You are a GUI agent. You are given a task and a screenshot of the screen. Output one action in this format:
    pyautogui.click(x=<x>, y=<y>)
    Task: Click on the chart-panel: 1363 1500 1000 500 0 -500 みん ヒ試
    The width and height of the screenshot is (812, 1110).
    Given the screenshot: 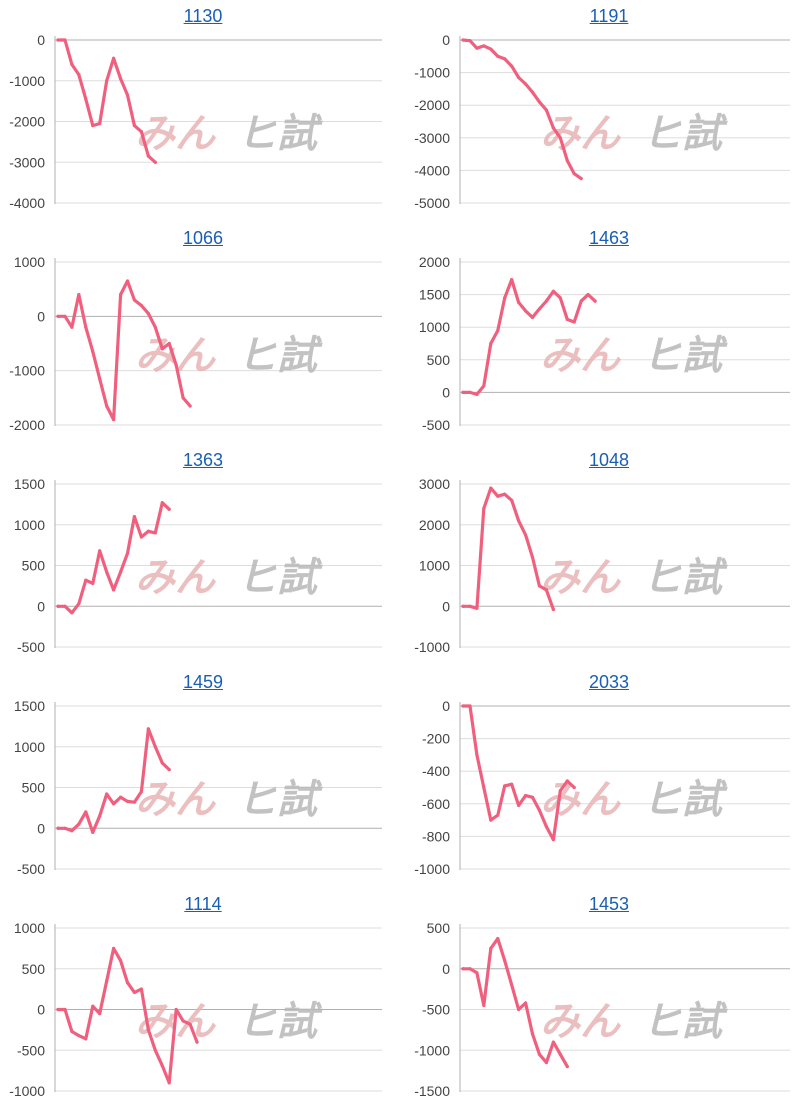 What is the action you would take?
    pyautogui.click(x=203, y=555)
    